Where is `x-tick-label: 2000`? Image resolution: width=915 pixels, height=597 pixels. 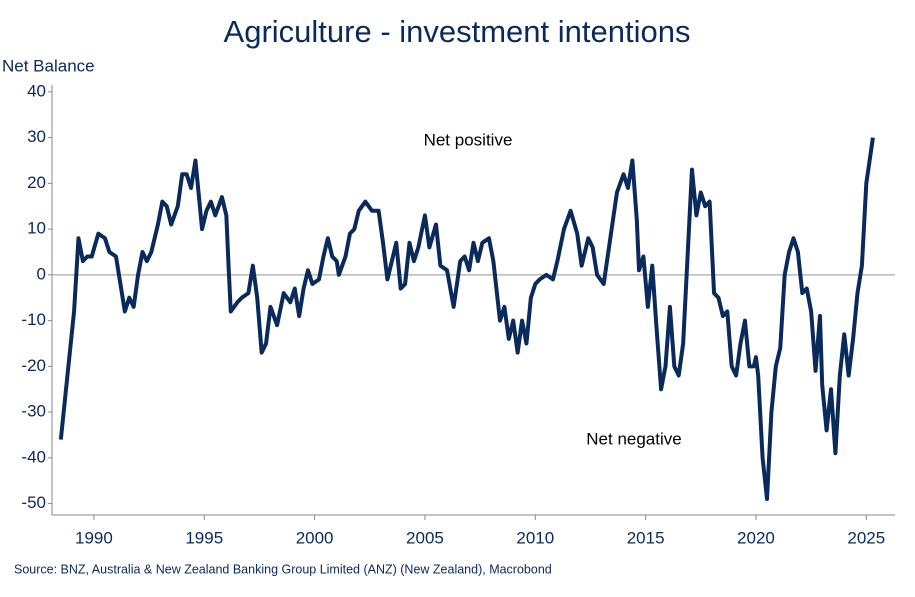
x-tick-label: 2000 is located at coordinates (315, 537).